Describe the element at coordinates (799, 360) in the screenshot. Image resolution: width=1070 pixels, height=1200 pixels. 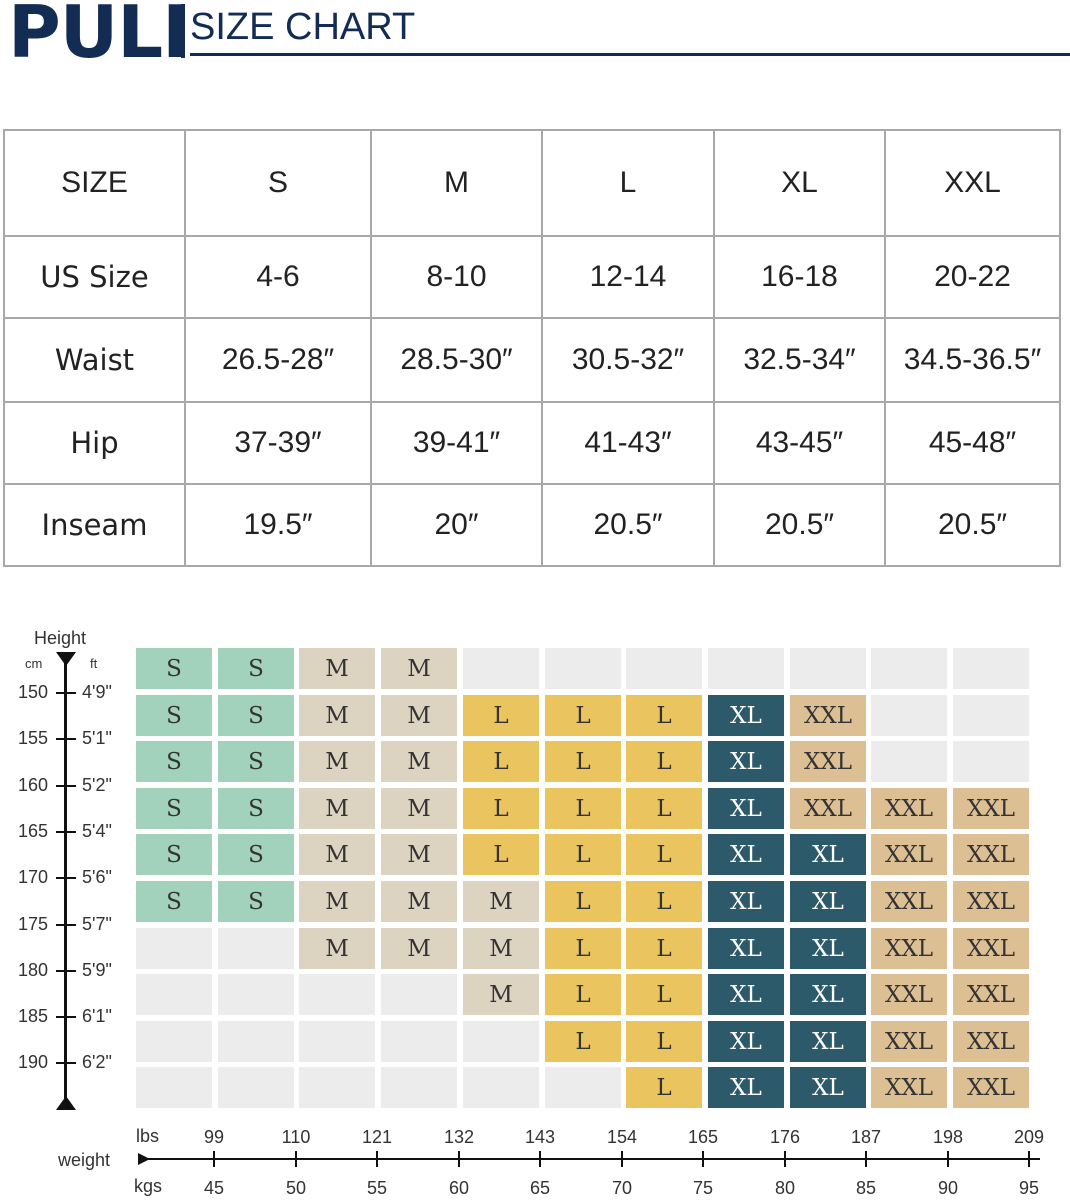
I see `table-cell: 32.5-34″` at that location.